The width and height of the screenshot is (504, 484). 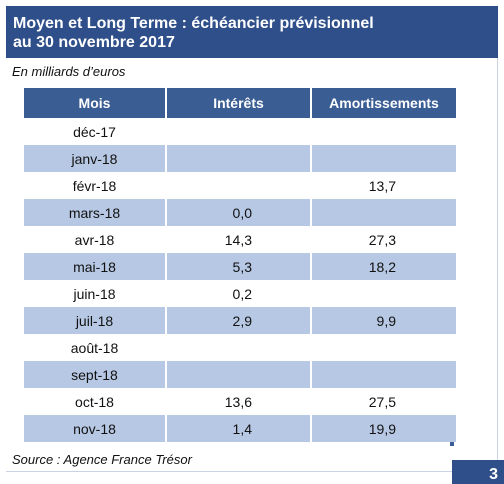 I want to click on cell-amortissements: 19,9, so click(x=383, y=428).